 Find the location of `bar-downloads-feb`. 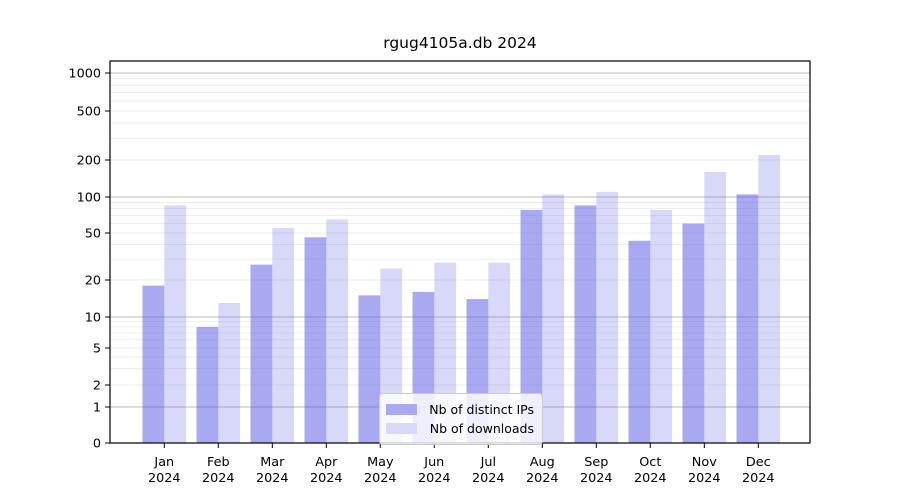

bar-downloads-feb is located at coordinates (229, 372).